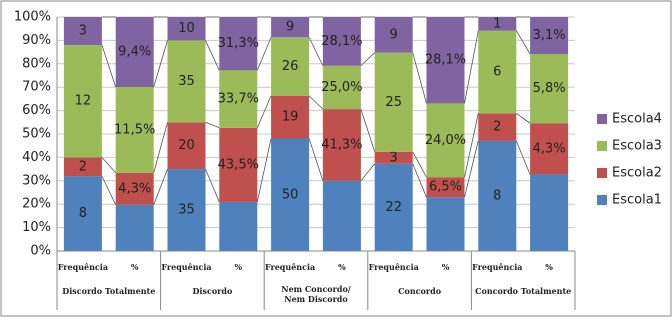 This screenshot has height=320, width=672. Describe the element at coordinates (212, 291) in the screenshot. I see `group-label: Discordo` at that location.